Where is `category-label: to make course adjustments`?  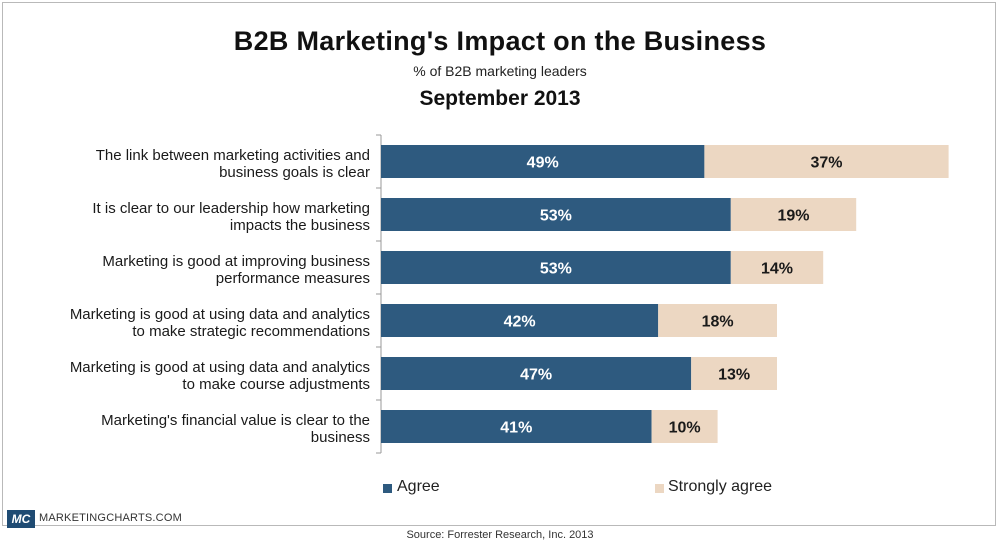 category-label: to make course adjustments is located at coordinates (276, 384).